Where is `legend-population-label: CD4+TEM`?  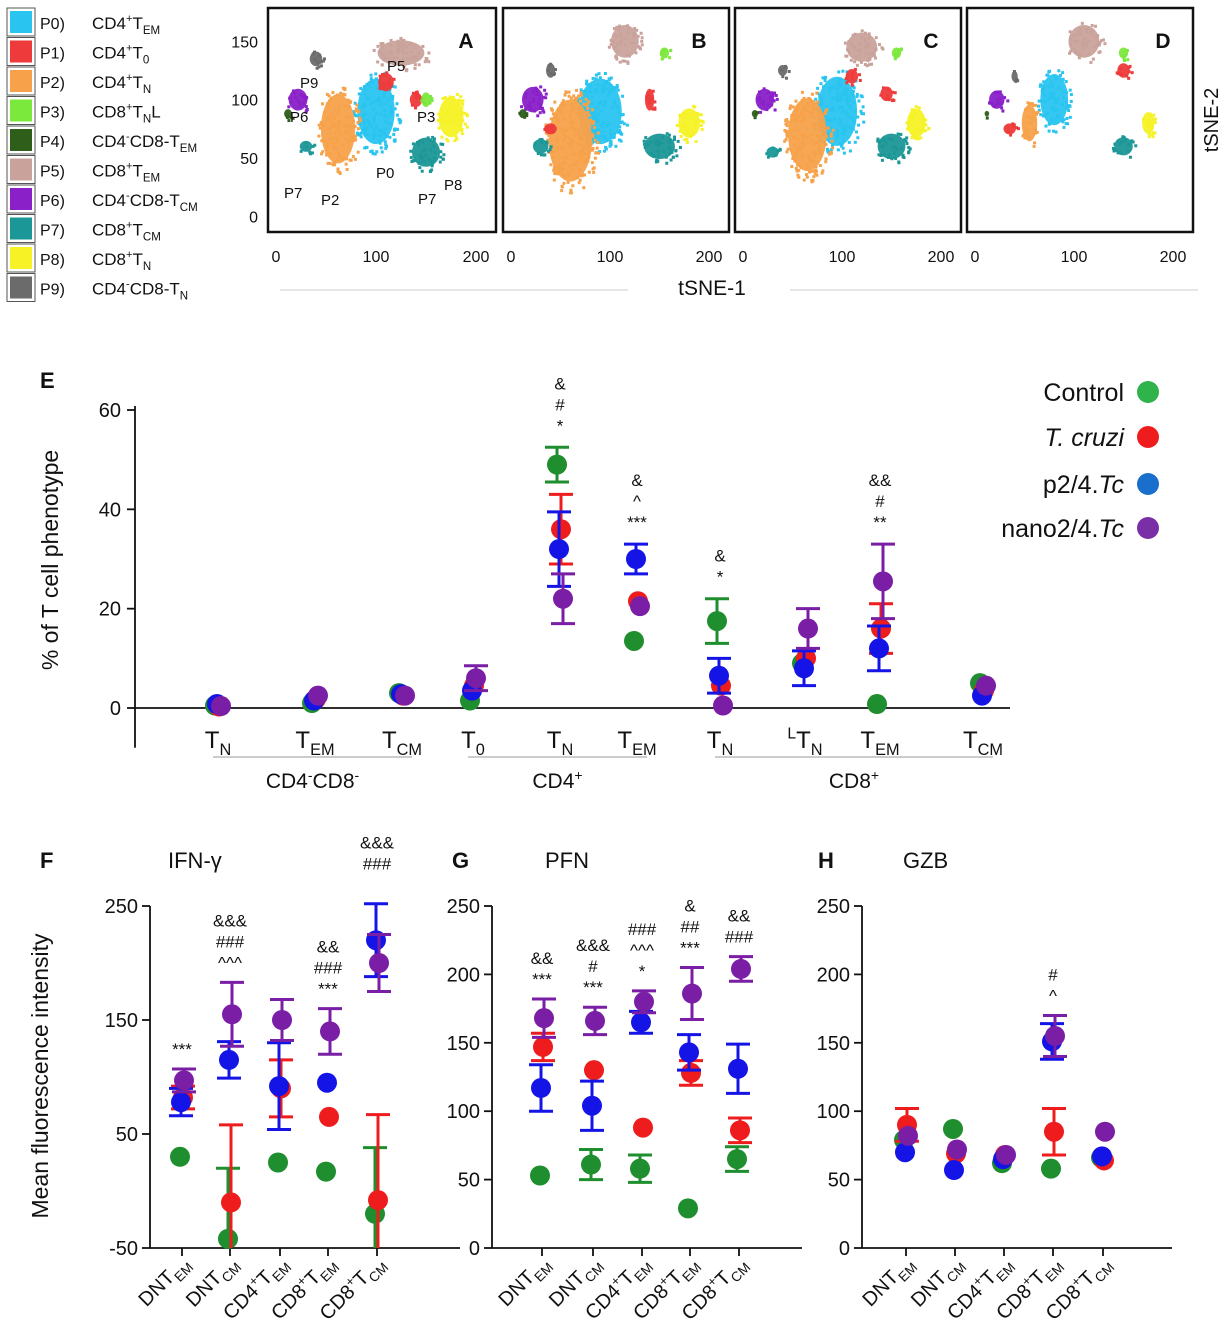 legend-population-label: CD4+TEM is located at coordinates (126, 25).